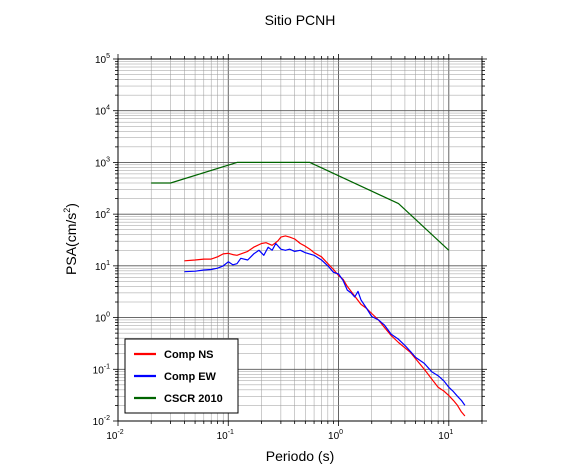 The image size is (586, 475). Describe the element at coordinates (279, 435) in the screenshot. I see `x-tick-labels: 10⁻² 10⁻¹ 10⁰ 10¹` at that location.